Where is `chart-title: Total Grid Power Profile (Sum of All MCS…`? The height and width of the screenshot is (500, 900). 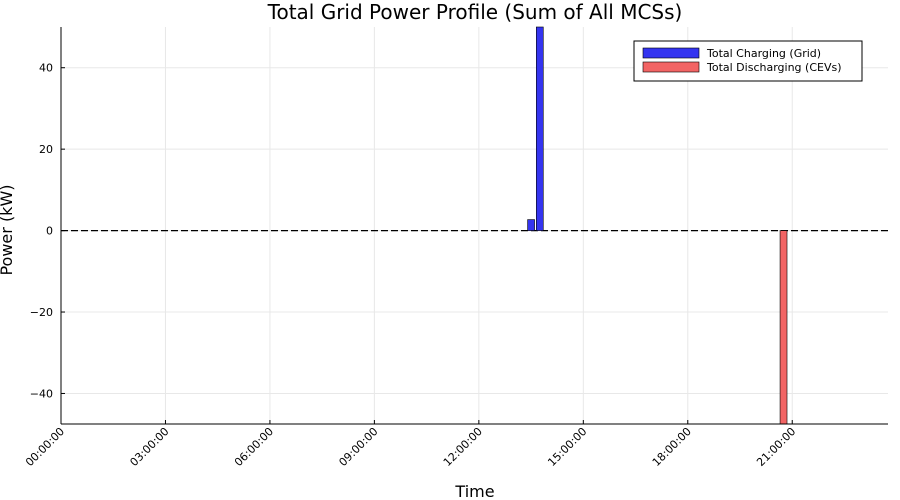
chart-title: Total Grid Power Profile (Sum of All MCS… is located at coordinates (475, 12).